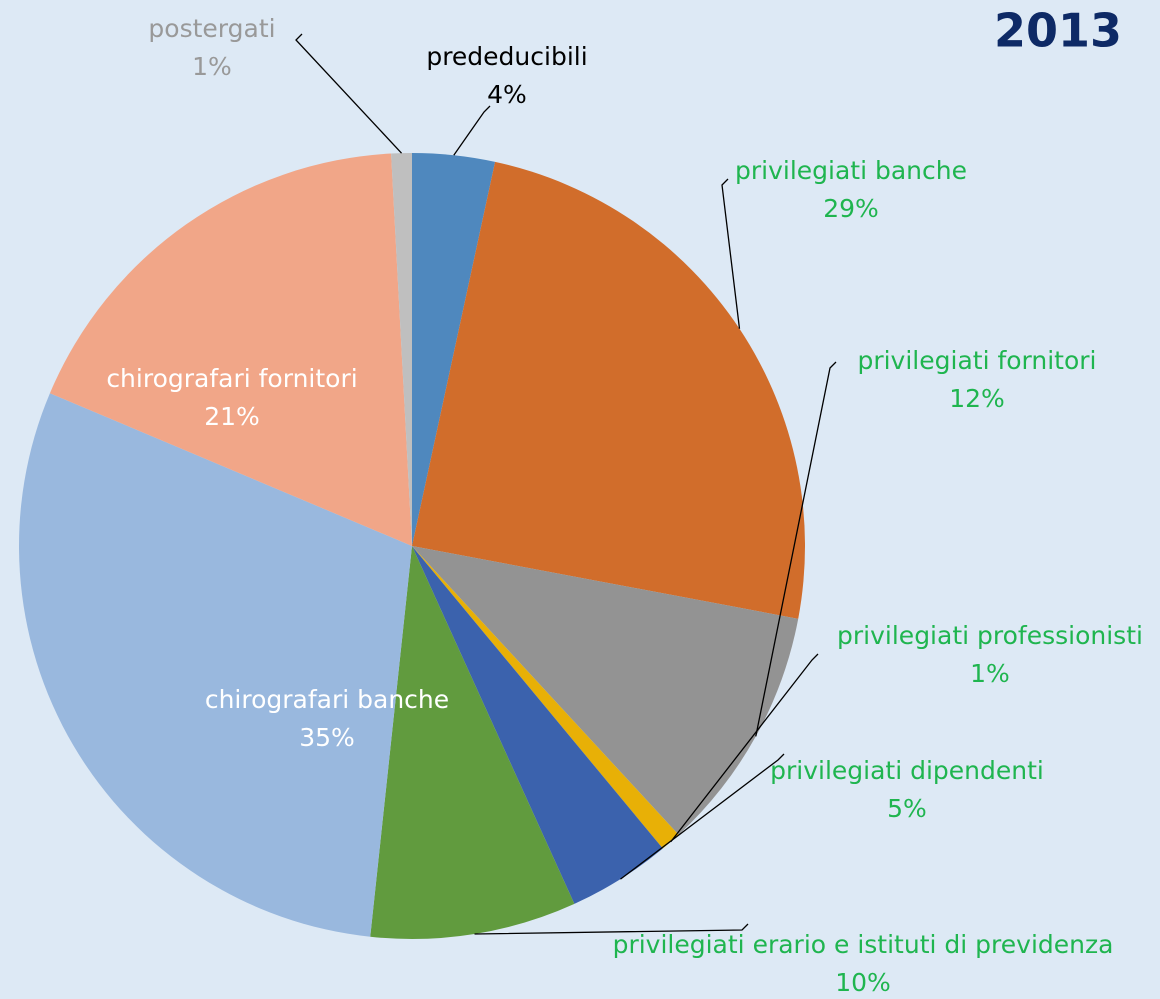 The height and width of the screenshot is (999, 1160). I want to click on slice-label: privilegiati fornitori, so click(976, 360).